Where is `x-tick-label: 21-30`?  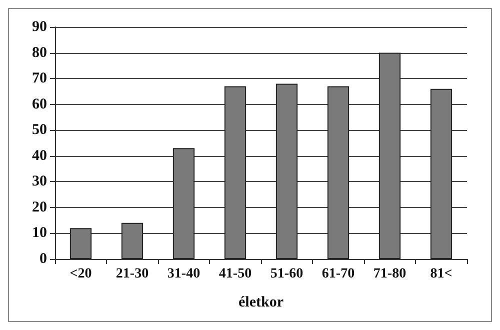 x-tick-label: 21-30 is located at coordinates (132, 274).